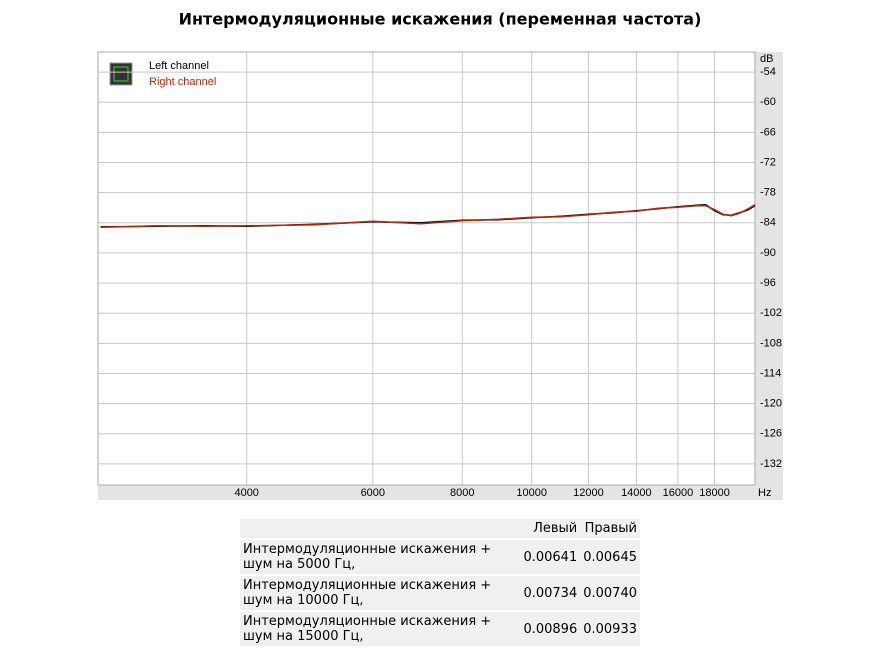  I want to click on legend-label: Left channel, so click(179, 66).